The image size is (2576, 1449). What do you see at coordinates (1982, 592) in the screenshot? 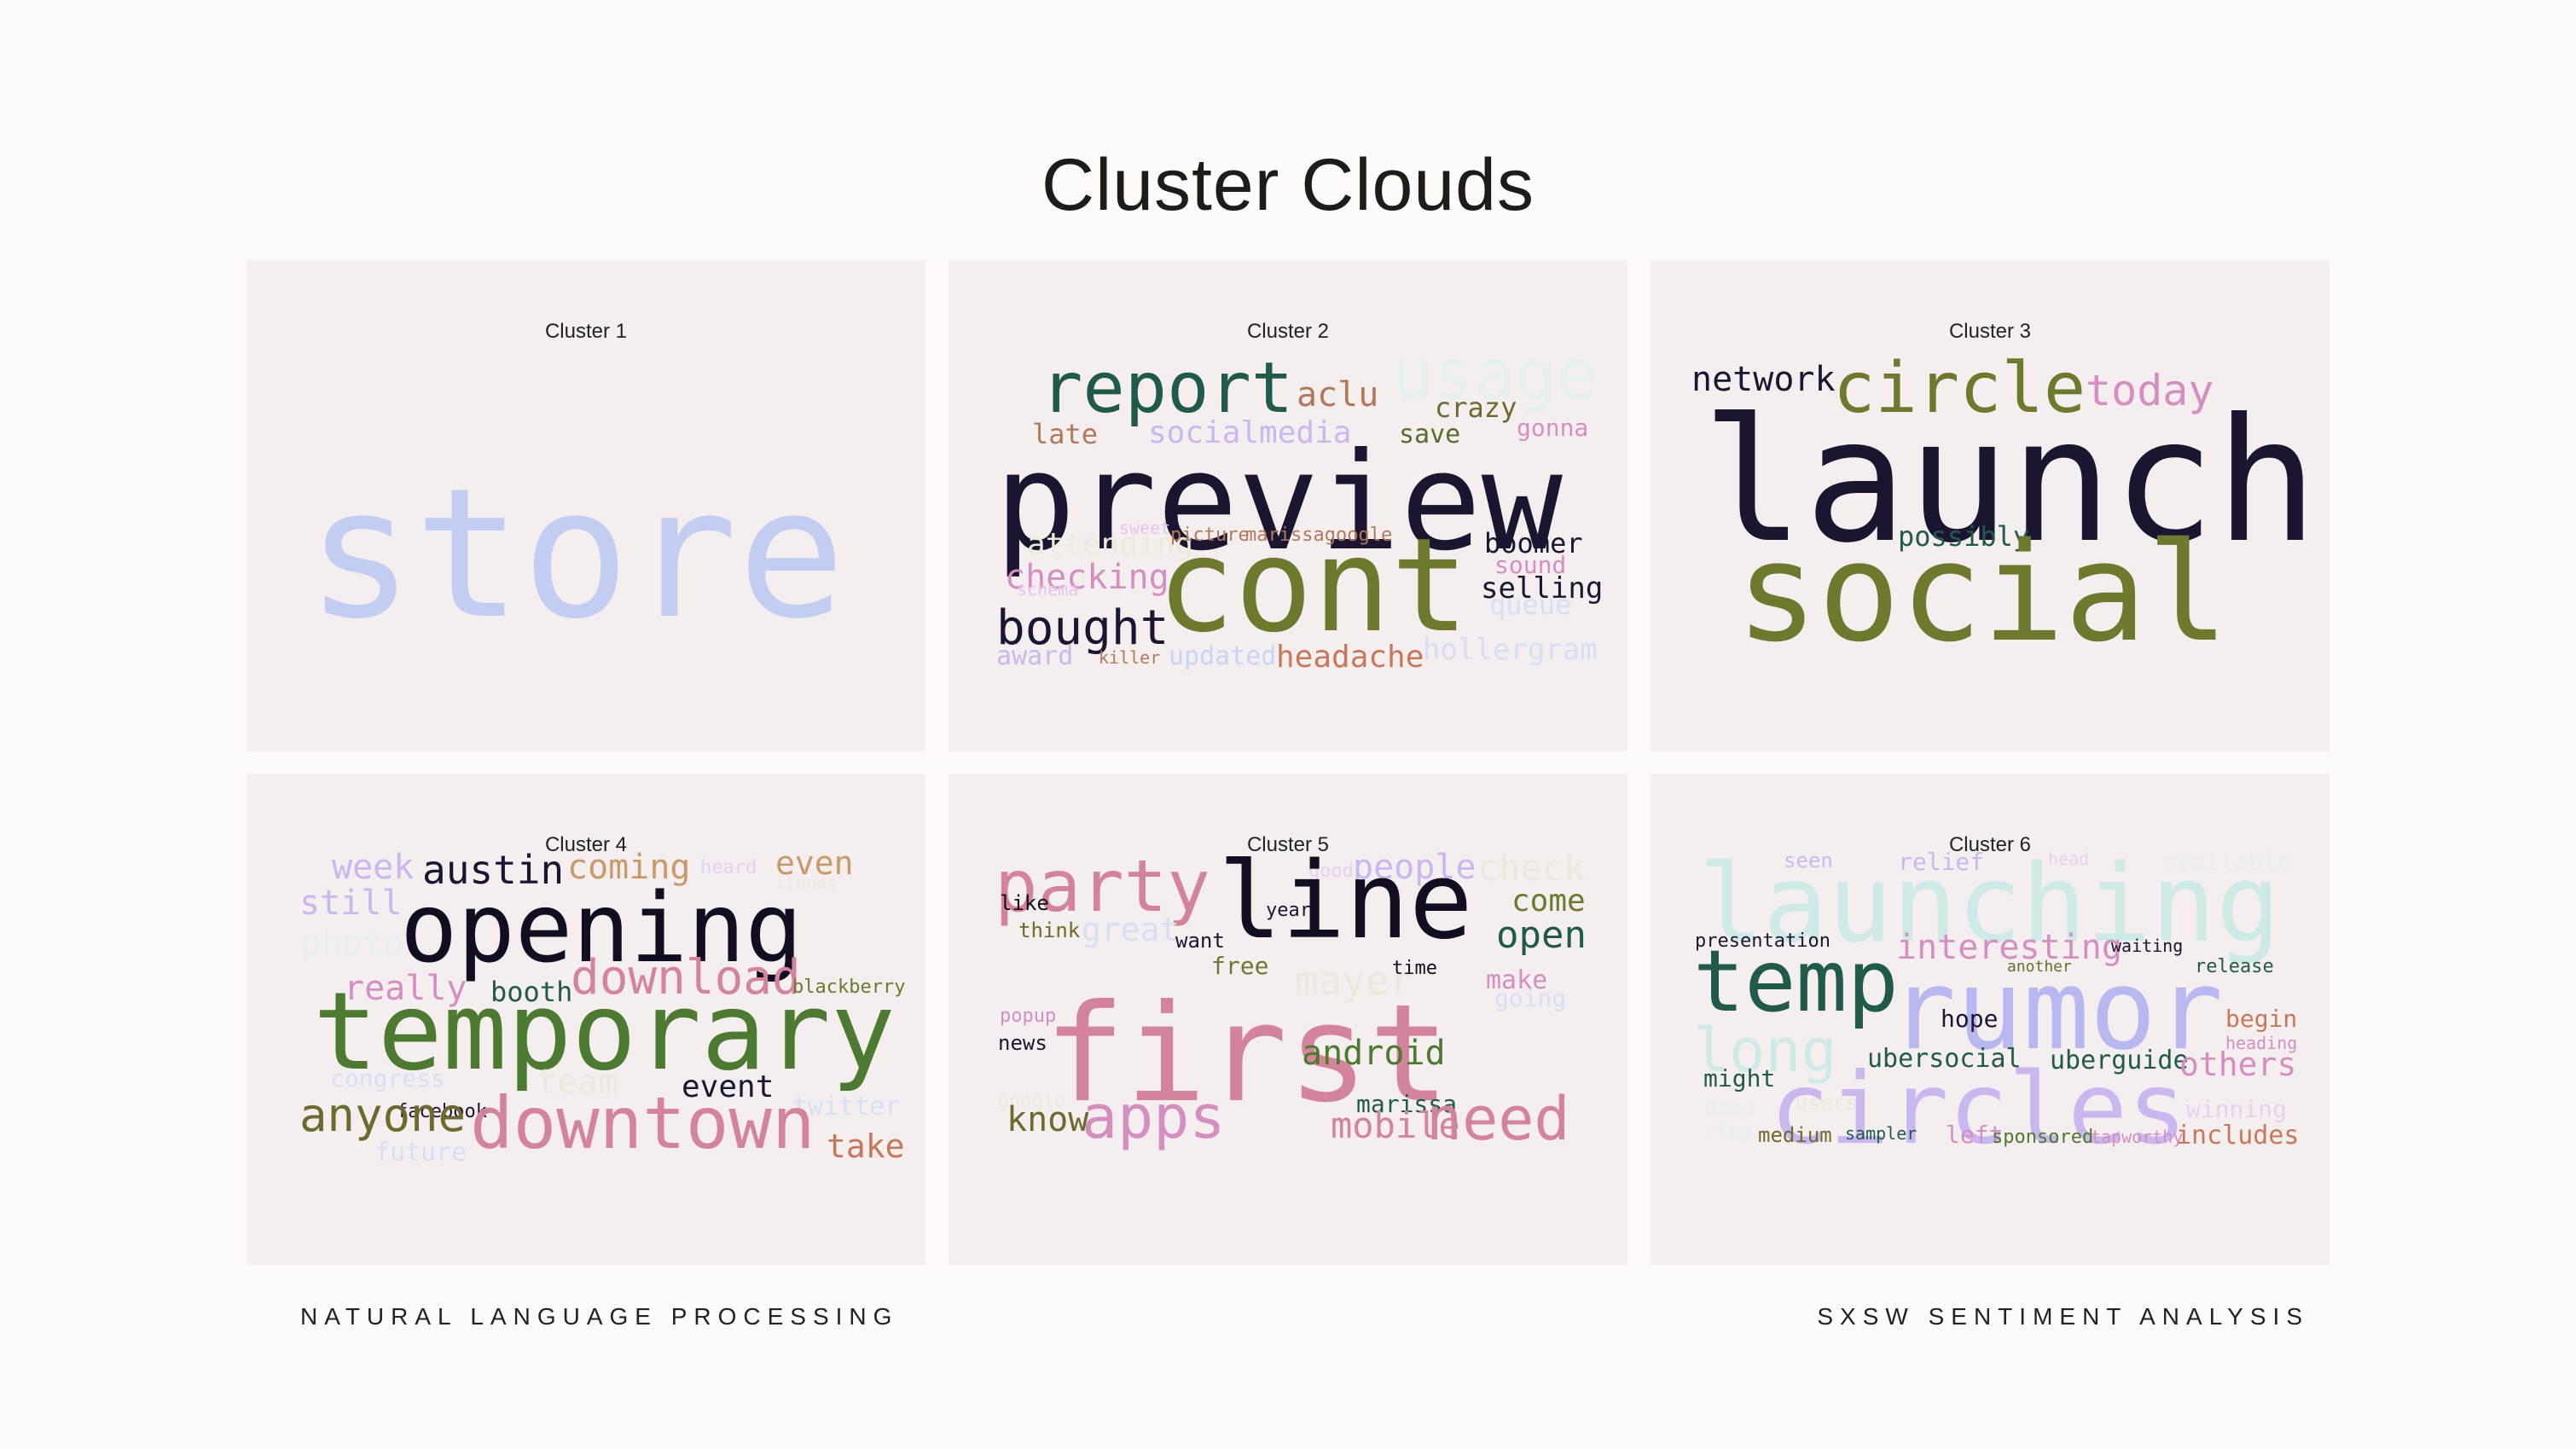
I see `cloud-word: social` at bounding box center [1982, 592].